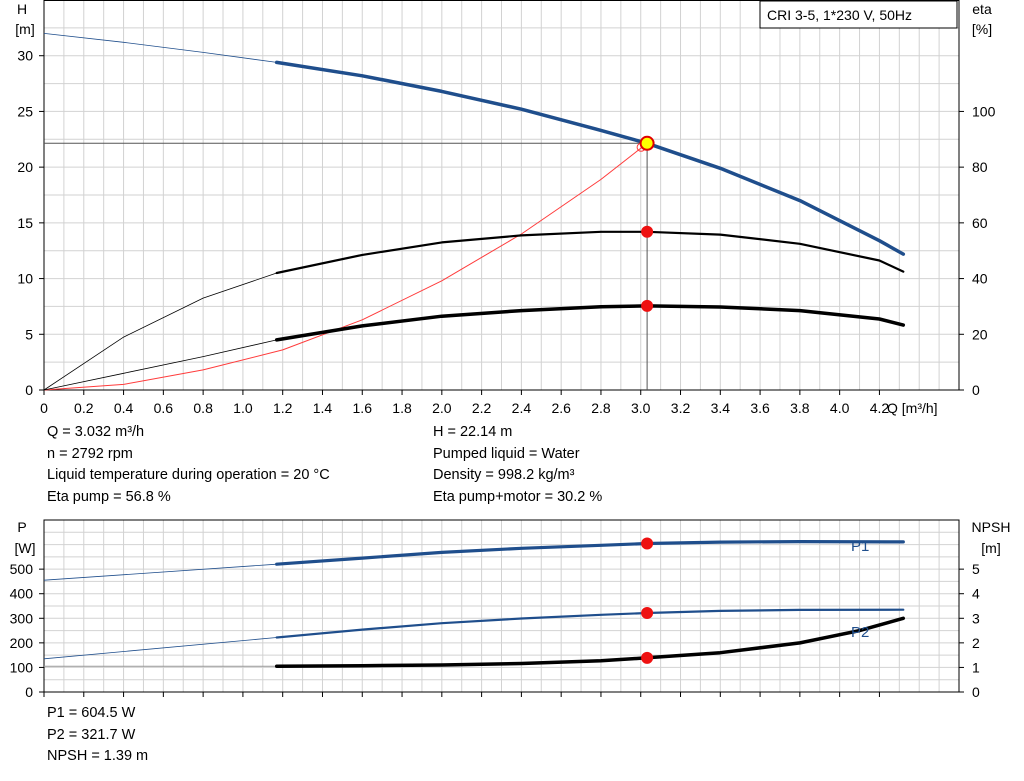  What do you see at coordinates (976, 643) in the screenshot?
I see `y-tick-label-right: 2` at bounding box center [976, 643].